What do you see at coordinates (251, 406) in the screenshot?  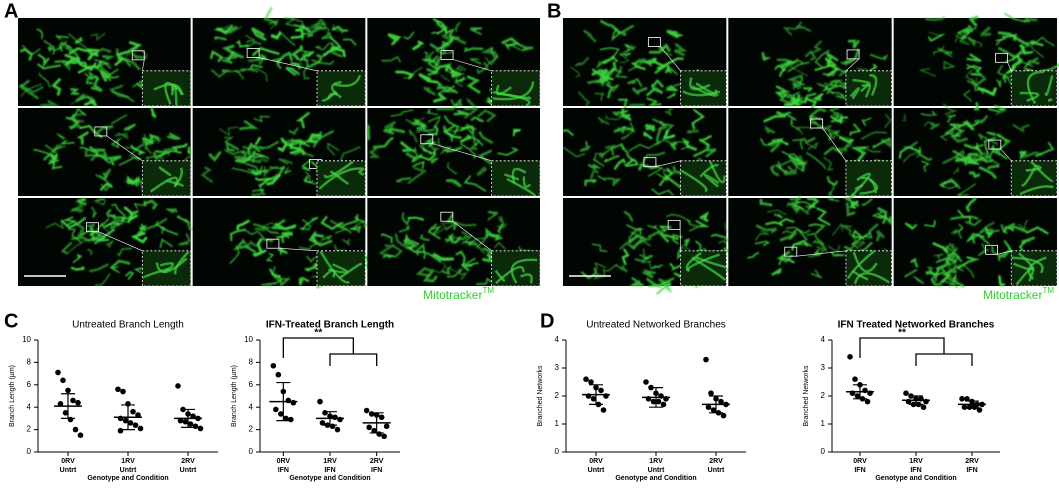 I see `y-tick-label: 4` at bounding box center [251, 406].